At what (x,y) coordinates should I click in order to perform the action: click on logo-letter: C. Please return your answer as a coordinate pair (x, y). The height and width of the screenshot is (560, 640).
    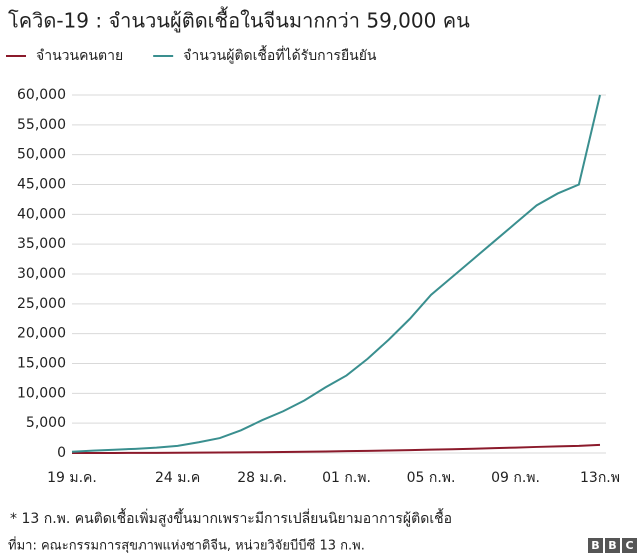
    Looking at the image, I should click on (629, 545).